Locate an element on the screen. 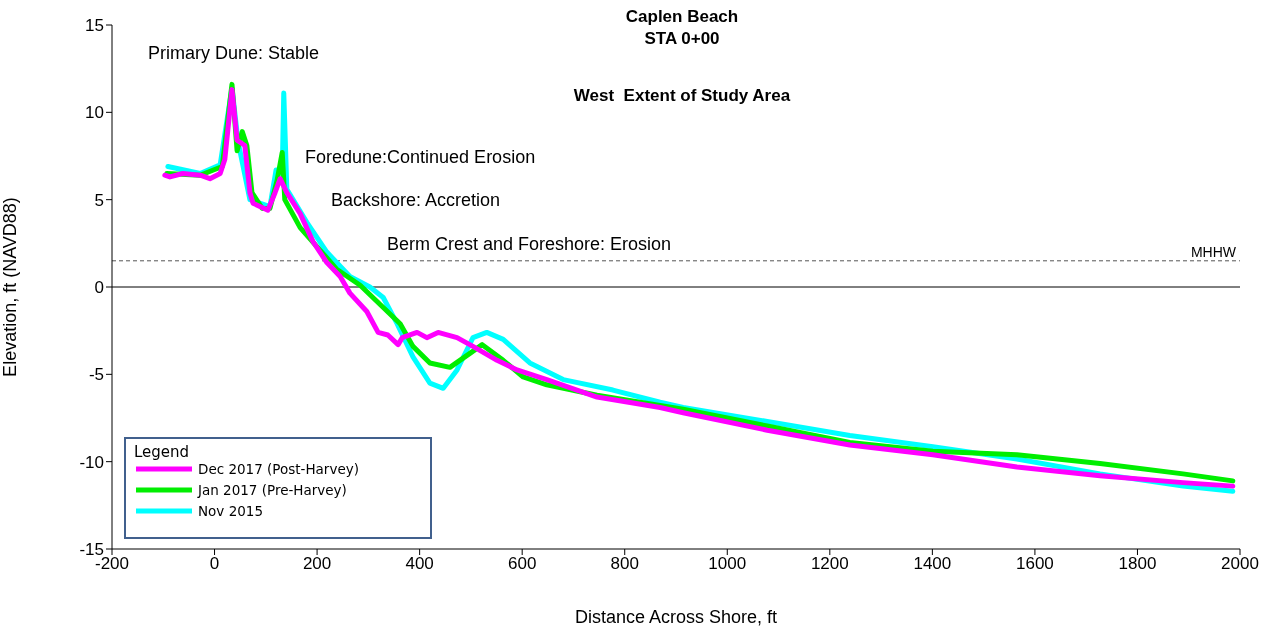 The width and height of the screenshot is (1279, 631). y-tick-label: 5 is located at coordinates (99, 200).